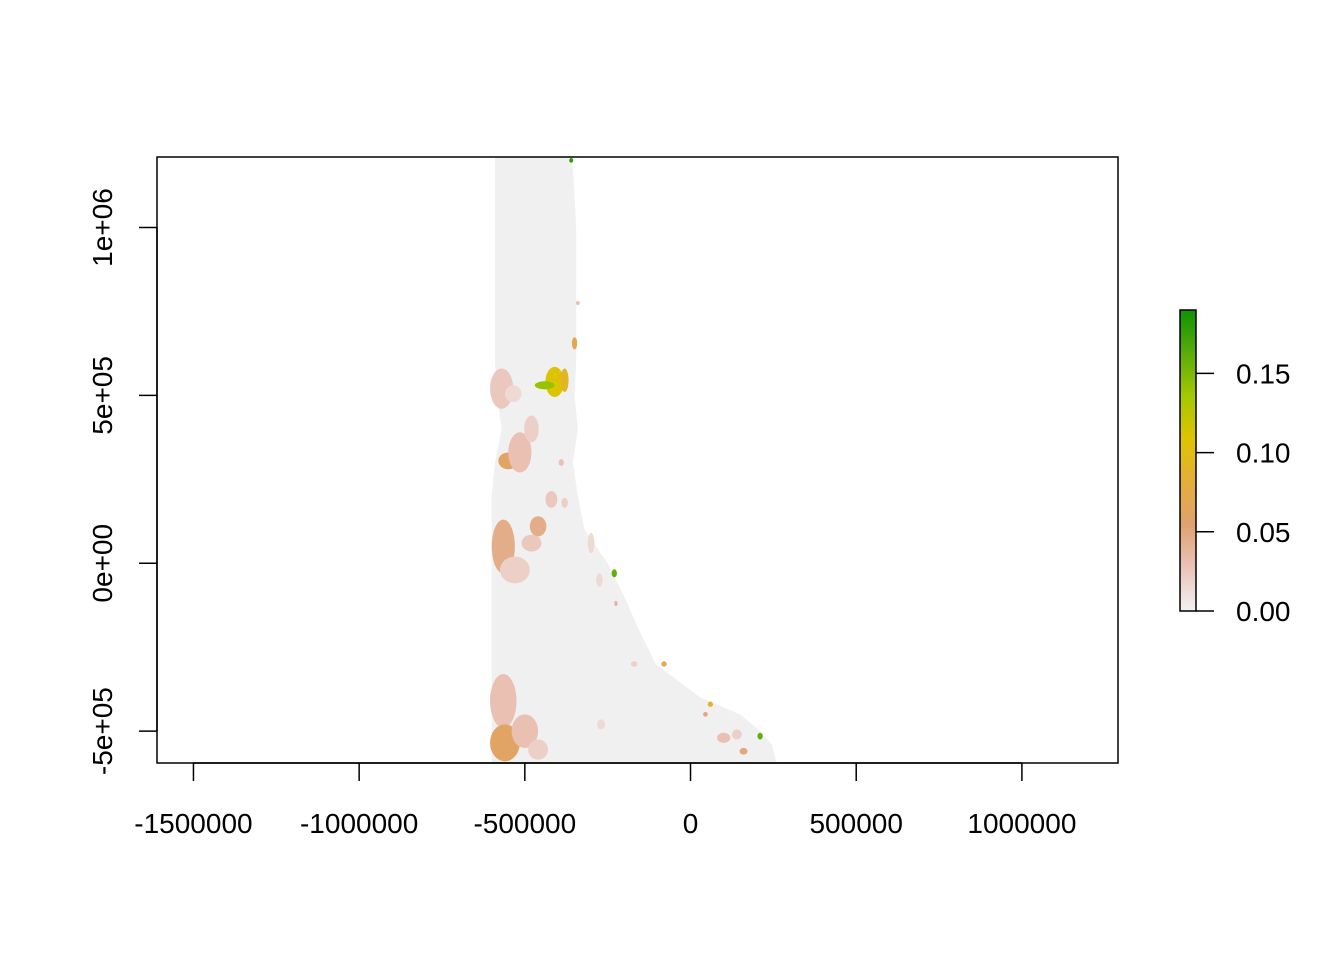 The height and width of the screenshot is (960, 1344). What do you see at coordinates (1263, 373) in the screenshot?
I see `legend-tick-label: 0.15` at bounding box center [1263, 373].